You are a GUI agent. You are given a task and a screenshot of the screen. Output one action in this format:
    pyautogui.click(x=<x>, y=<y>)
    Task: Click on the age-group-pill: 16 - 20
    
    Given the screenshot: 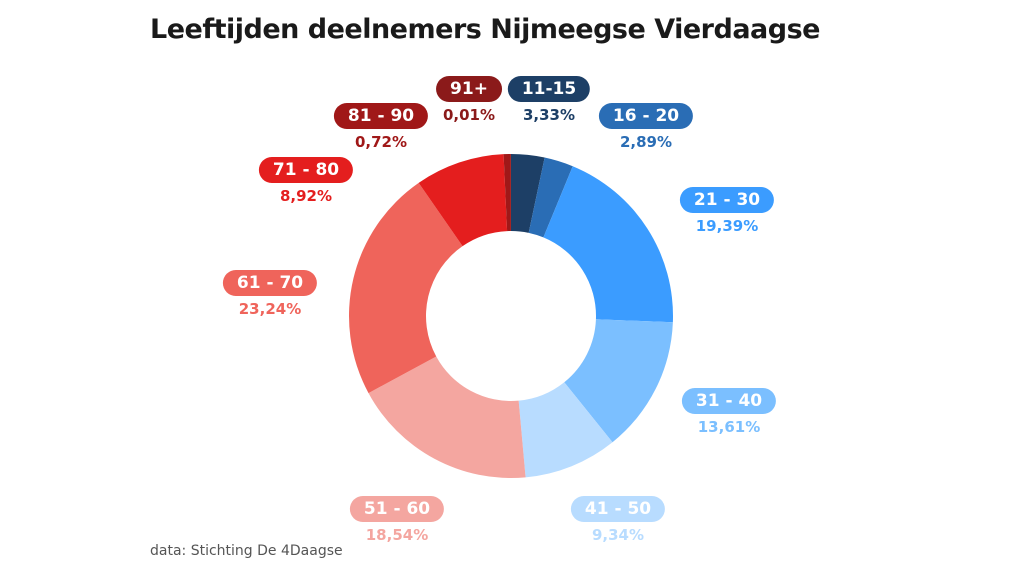 What is the action you would take?
    pyautogui.click(x=646, y=116)
    